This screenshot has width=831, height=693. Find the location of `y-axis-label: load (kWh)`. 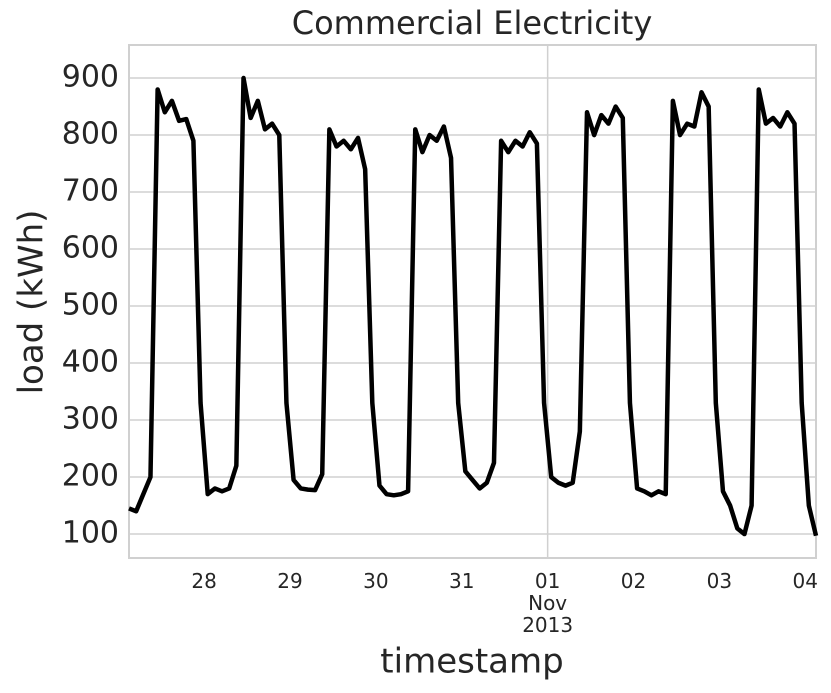

y-axis-label: load (kWh) is located at coordinates (32, 302).